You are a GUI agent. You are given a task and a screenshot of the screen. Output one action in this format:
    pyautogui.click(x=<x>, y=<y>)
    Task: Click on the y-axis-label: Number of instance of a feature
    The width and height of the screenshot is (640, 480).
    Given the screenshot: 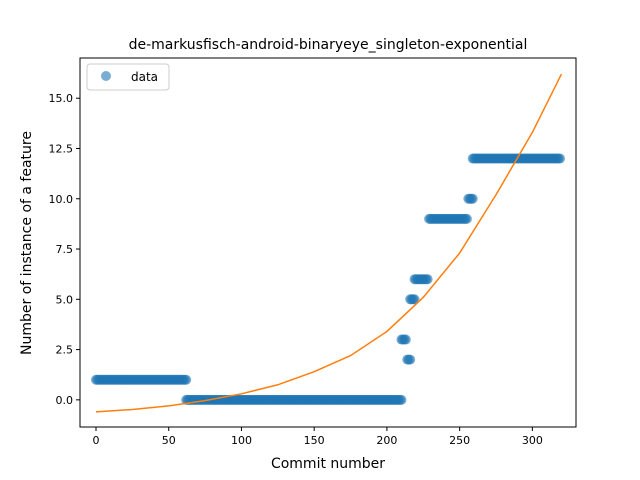 What is the action you would take?
    pyautogui.click(x=27, y=243)
    